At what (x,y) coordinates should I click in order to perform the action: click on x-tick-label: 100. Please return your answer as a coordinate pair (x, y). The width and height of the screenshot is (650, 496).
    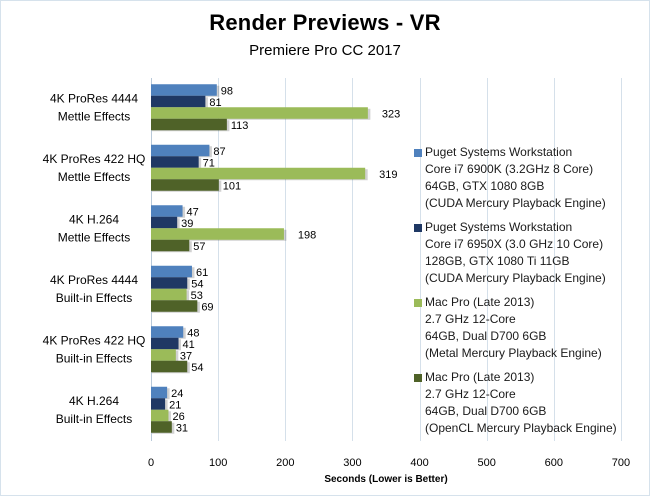
    Looking at the image, I should click on (218, 463).